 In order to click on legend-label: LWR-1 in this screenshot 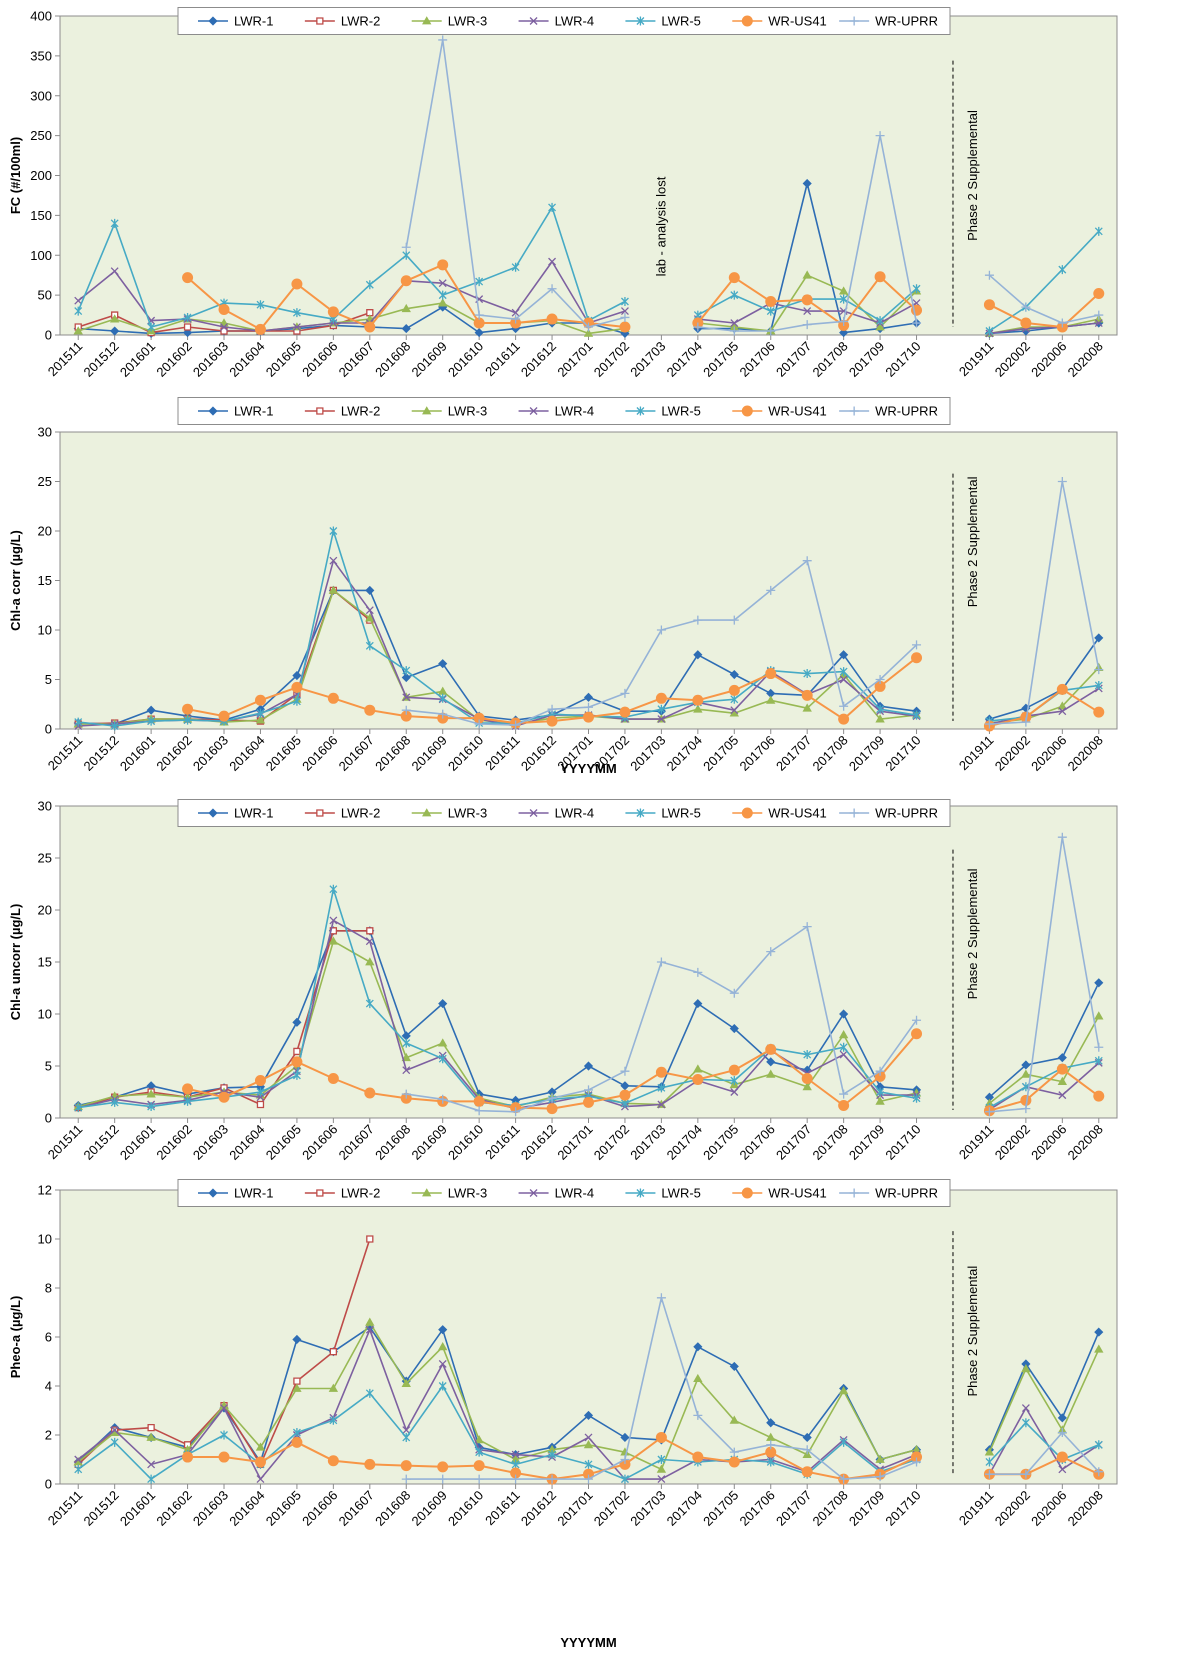, I will do `click(253, 411)`.